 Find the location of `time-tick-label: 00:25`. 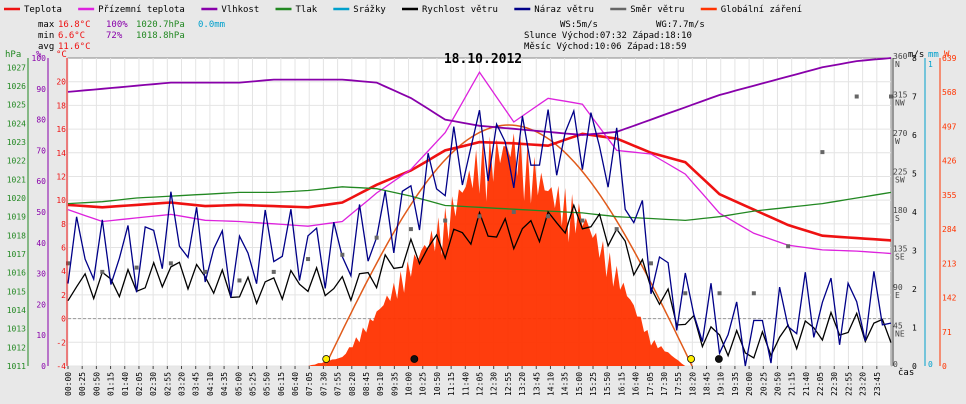

time-tick-label: 00:25 is located at coordinates (82, 384).